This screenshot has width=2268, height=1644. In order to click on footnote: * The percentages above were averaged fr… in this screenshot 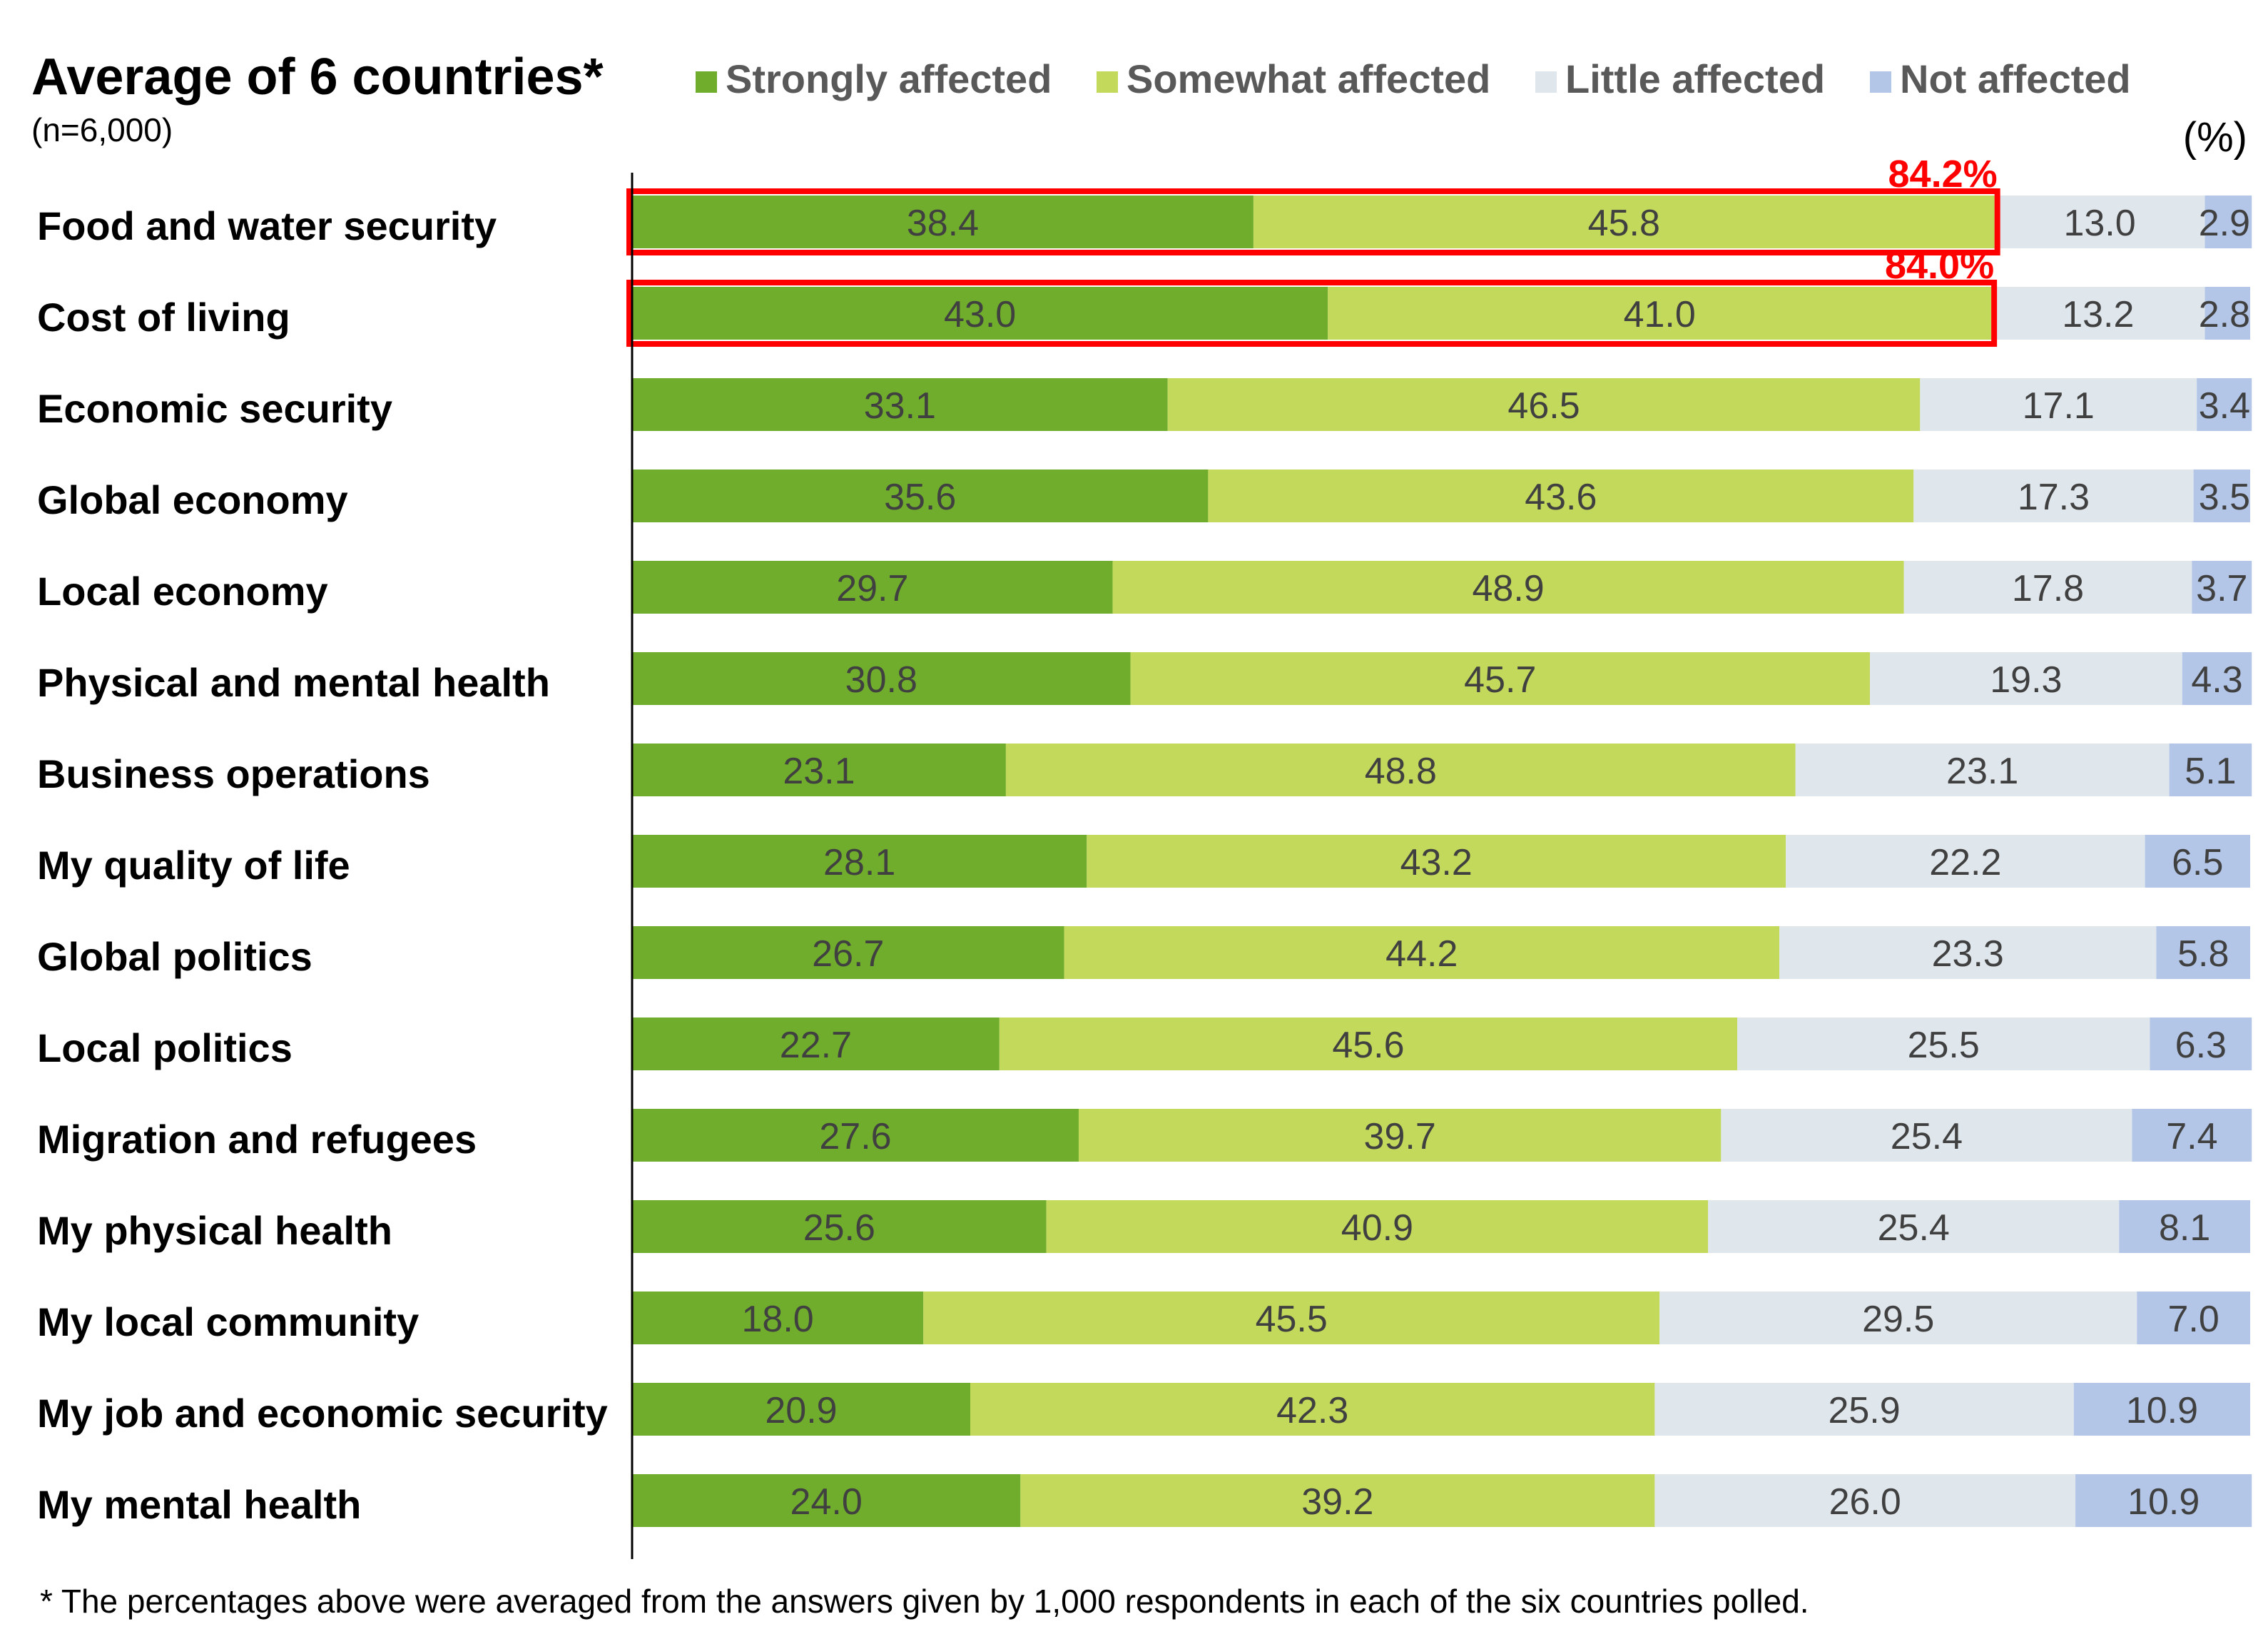, I will do `click(924, 1601)`.